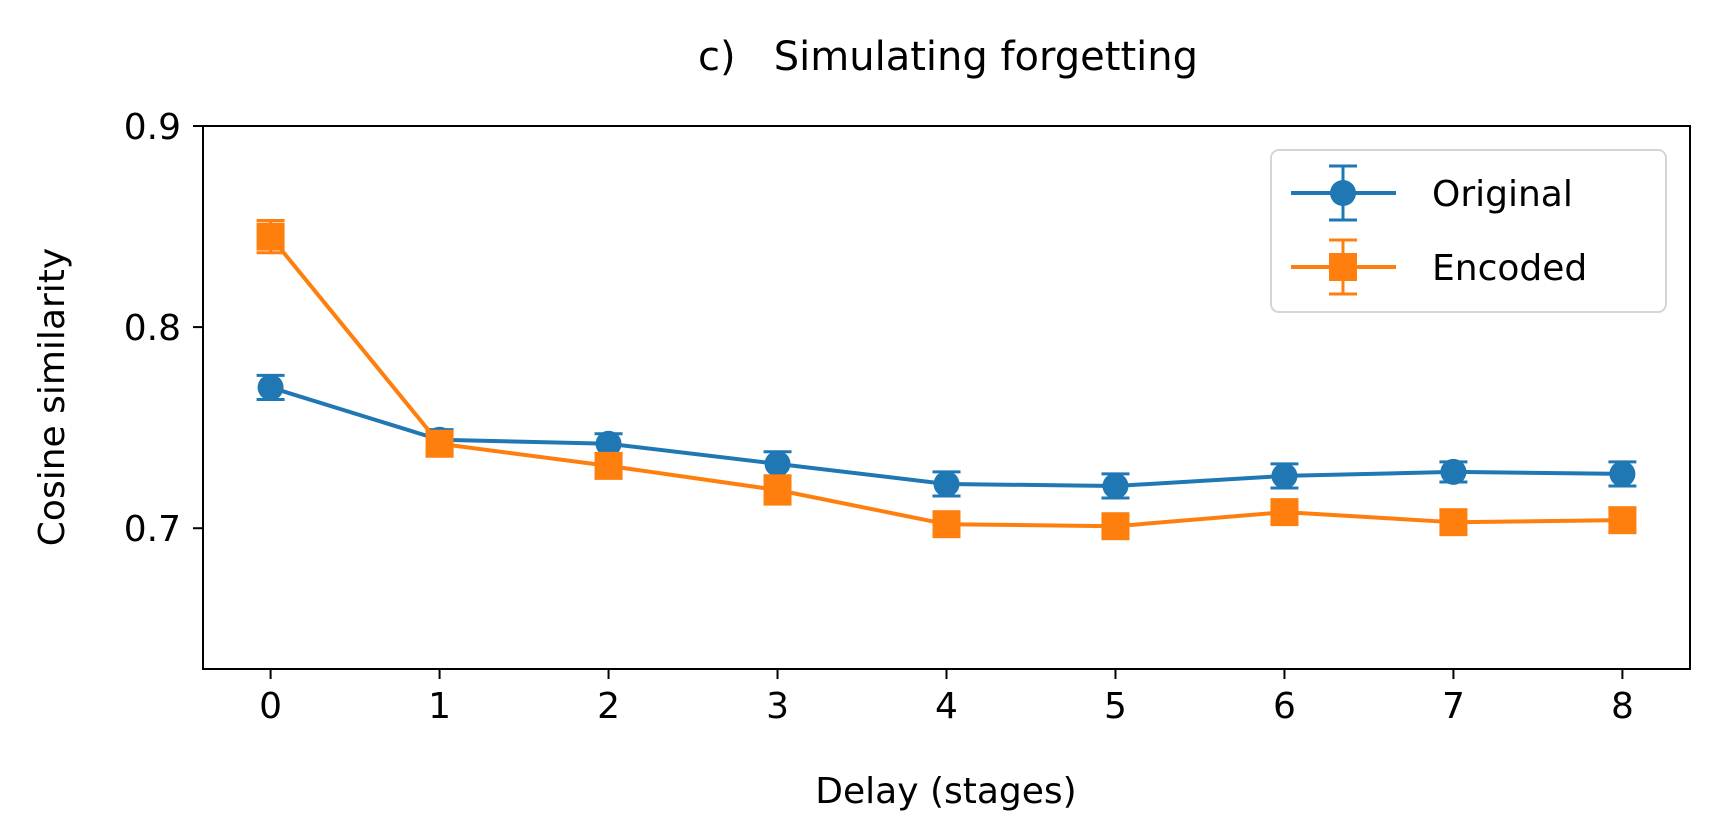 This screenshot has height=840, width=1715. I want to click on x-tick-label: 0, so click(270, 706).